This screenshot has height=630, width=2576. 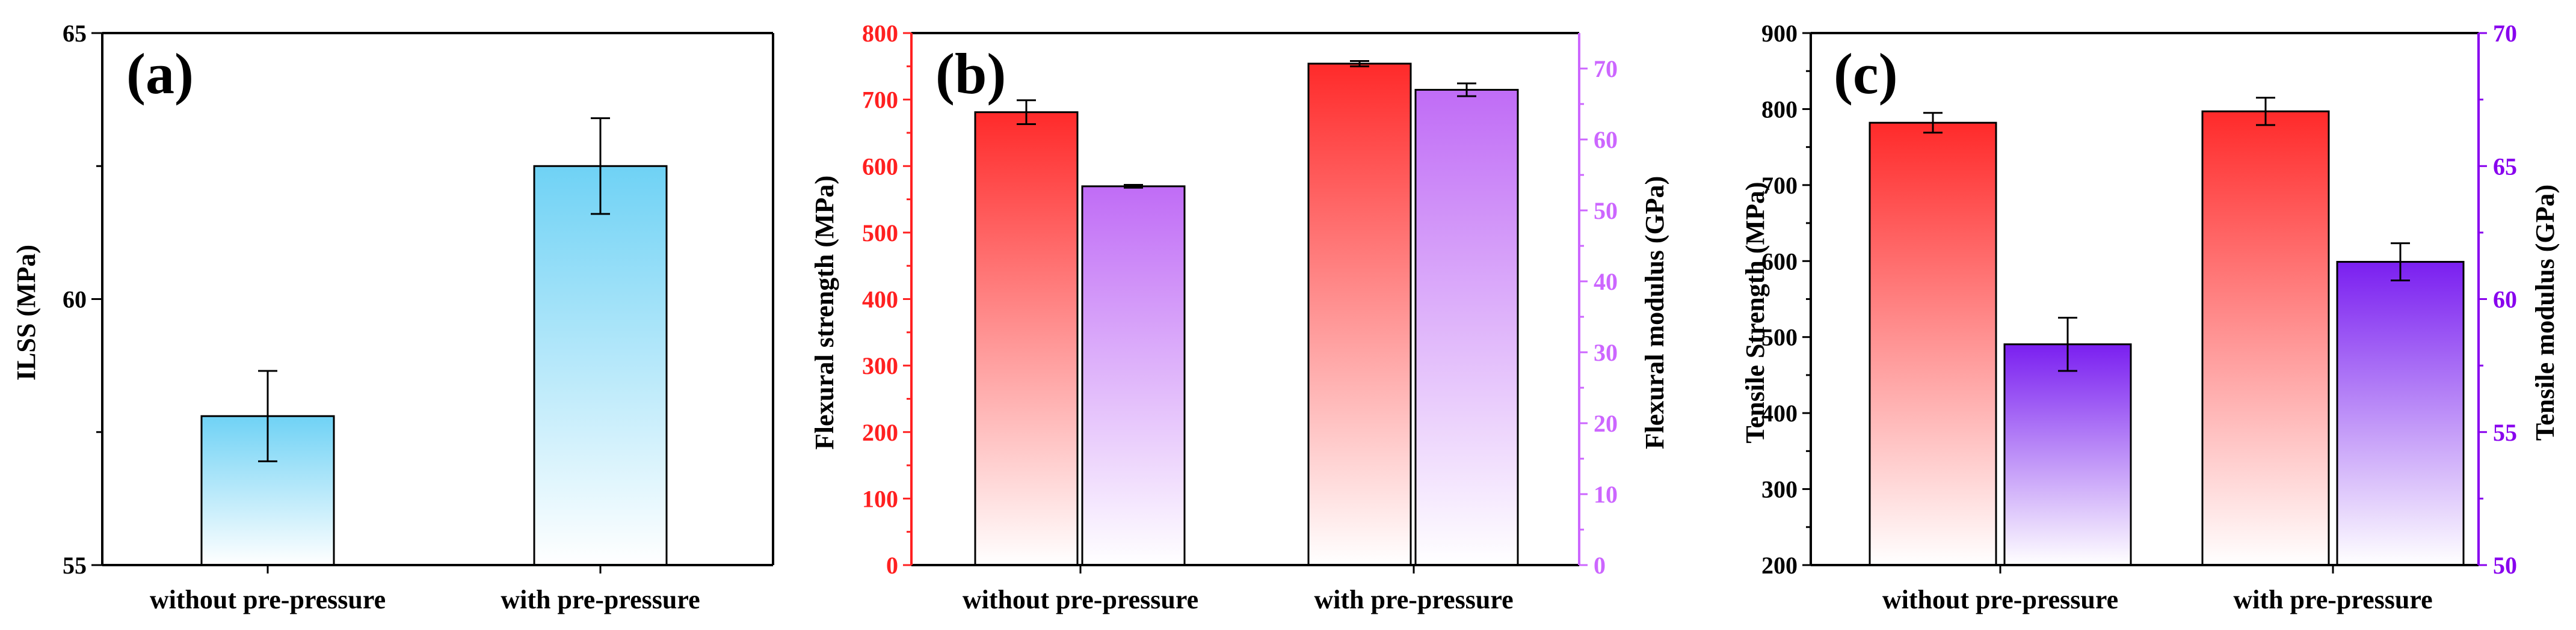 I want to click on panel-c-y-right-tick-label-5: 70, so click(x=2505, y=33).